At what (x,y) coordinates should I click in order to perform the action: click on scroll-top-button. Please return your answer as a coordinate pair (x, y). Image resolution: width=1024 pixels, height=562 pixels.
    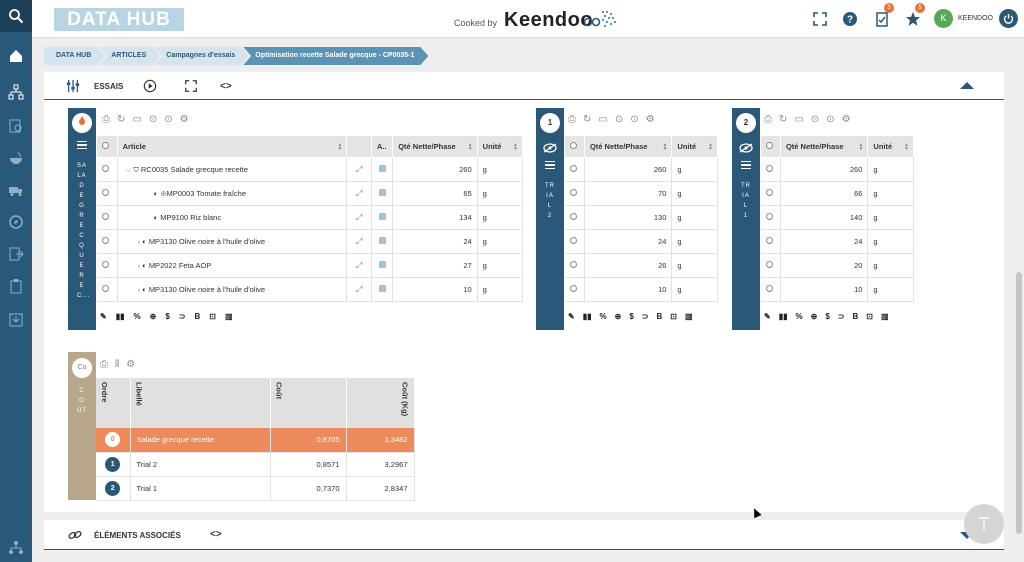
    Looking at the image, I should click on (984, 524).